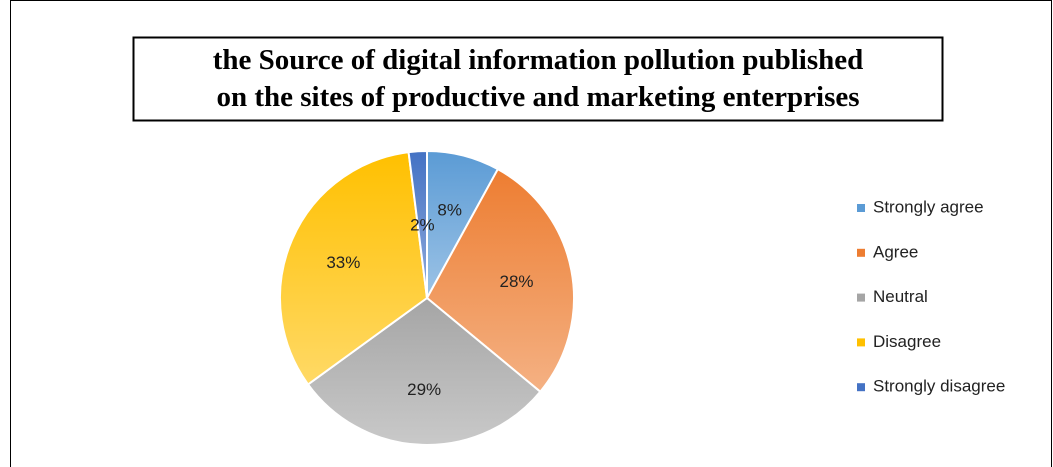 The image size is (1053, 467). I want to click on data-label: 8%, so click(449, 210).